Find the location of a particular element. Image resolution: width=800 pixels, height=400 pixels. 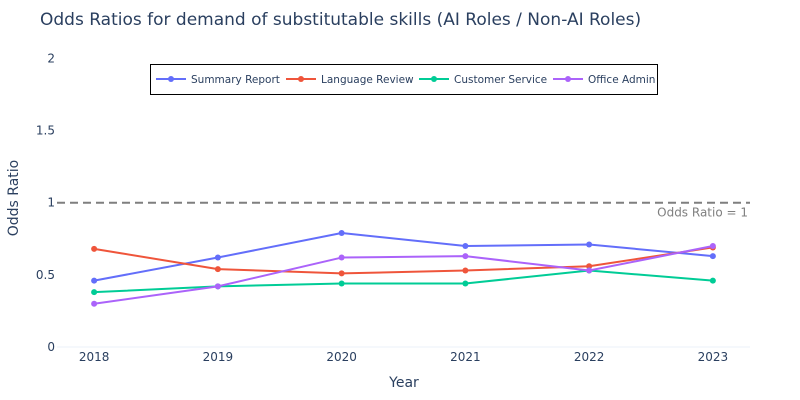

legend-item-language-review: Language Review is located at coordinates (350, 80).